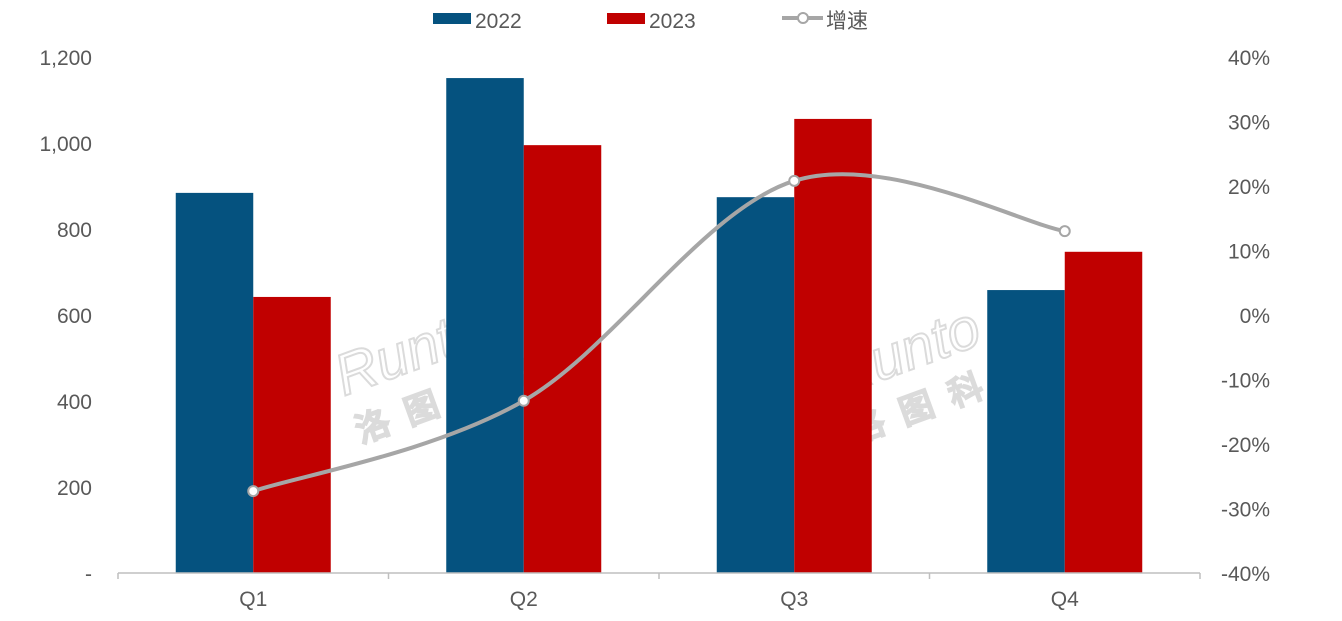 This screenshot has height=621, width=1342. I want to click on x-tick-label: Q2, so click(524, 599).